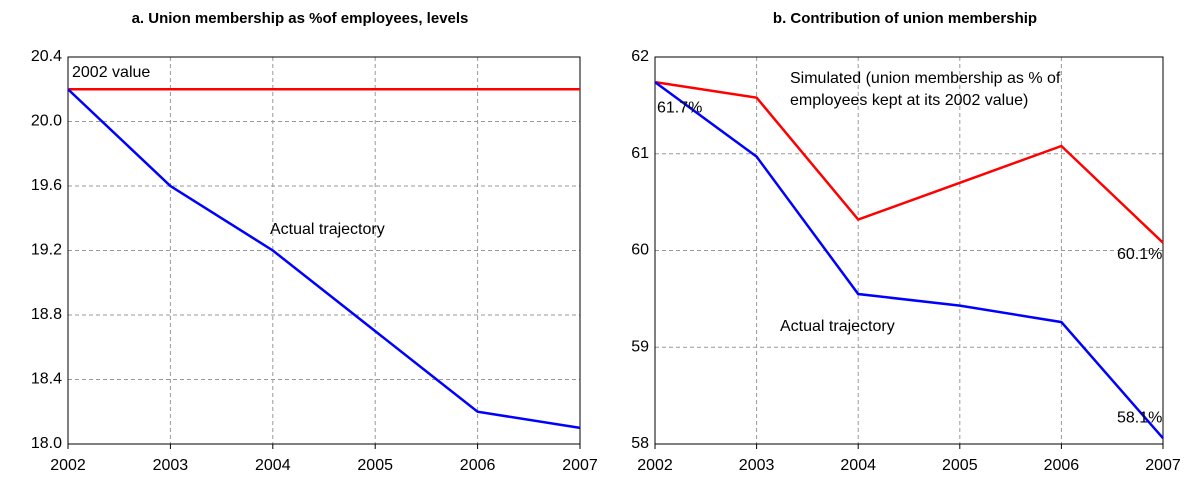 The image size is (1189, 482). Describe the element at coordinates (640, 250) in the screenshot. I see `y-tick-label: 60` at that location.